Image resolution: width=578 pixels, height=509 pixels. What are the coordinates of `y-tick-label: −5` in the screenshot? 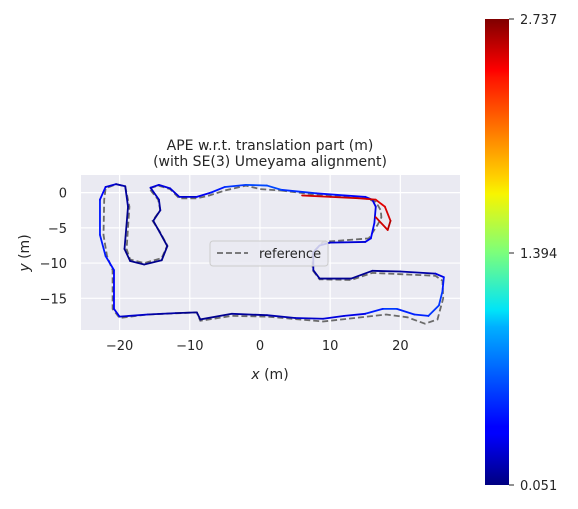 It's located at (57, 229).